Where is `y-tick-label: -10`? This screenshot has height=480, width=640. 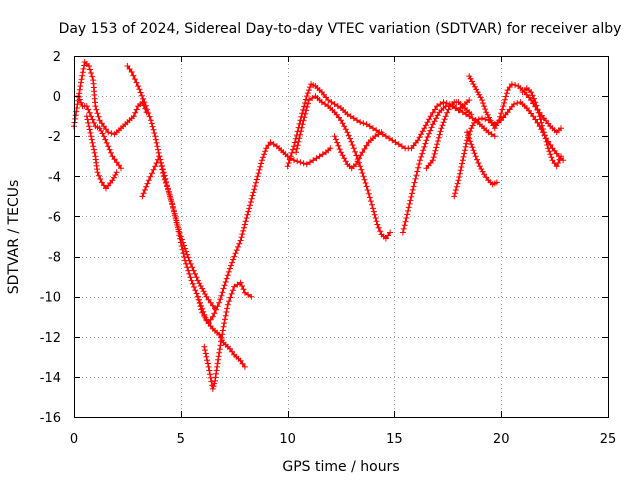
y-tick-label: -10 is located at coordinates (50, 298).